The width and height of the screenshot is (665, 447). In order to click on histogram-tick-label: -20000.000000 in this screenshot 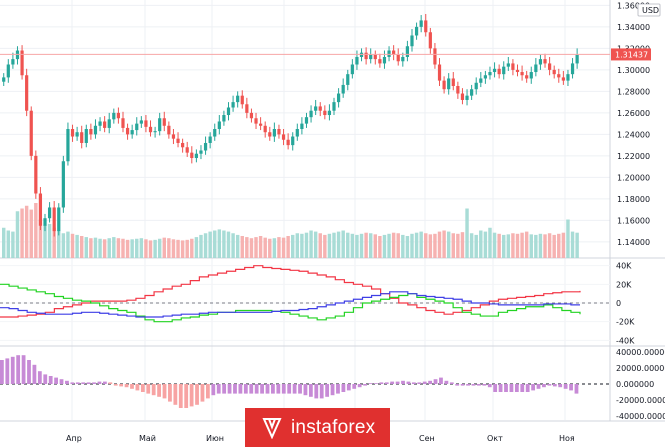, I will do `click(640, 400)`.